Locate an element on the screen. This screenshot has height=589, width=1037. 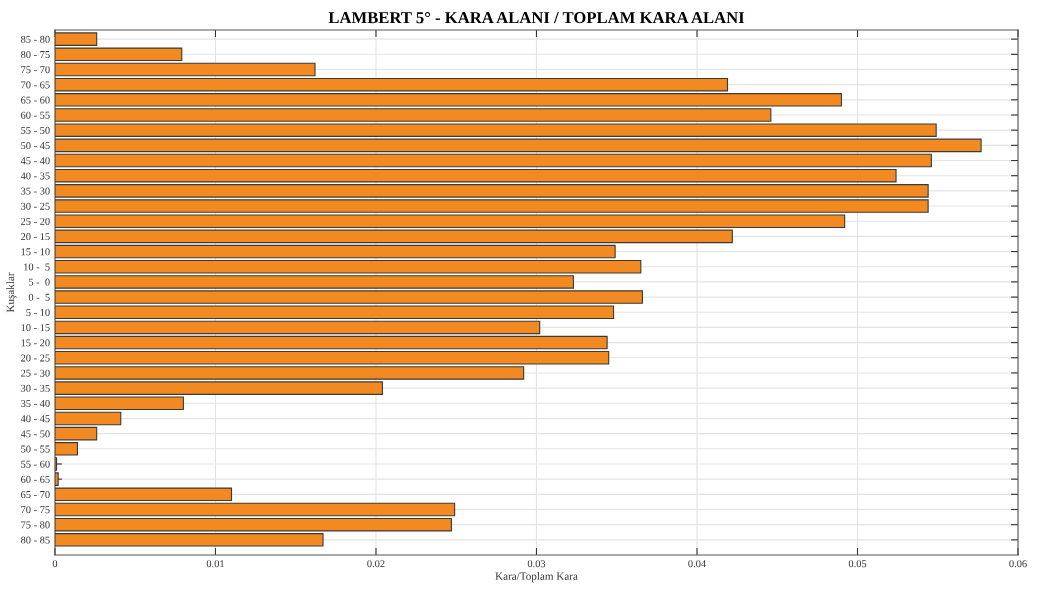
x-tick-label: 0.06 is located at coordinates (1018, 564).